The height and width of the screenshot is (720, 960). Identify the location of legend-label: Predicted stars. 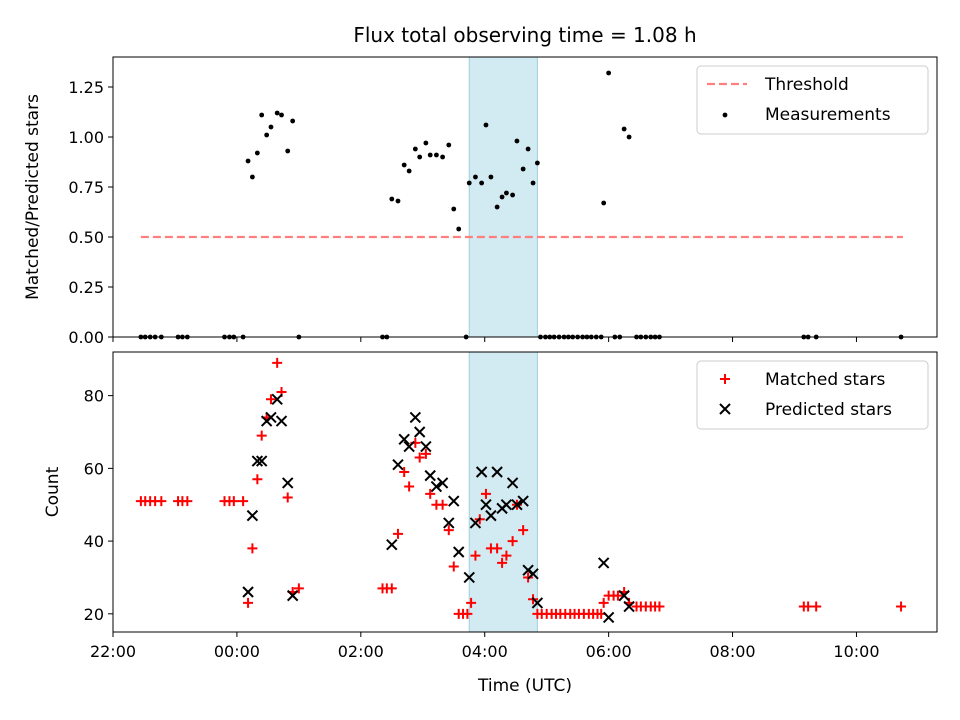
(828, 410).